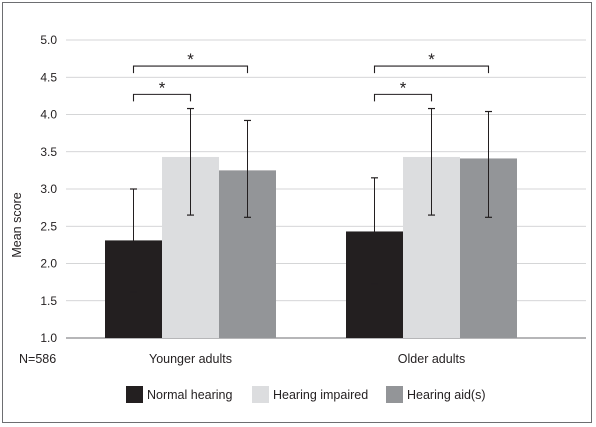  I want to click on y-tick-label: 3.0, so click(48, 189).